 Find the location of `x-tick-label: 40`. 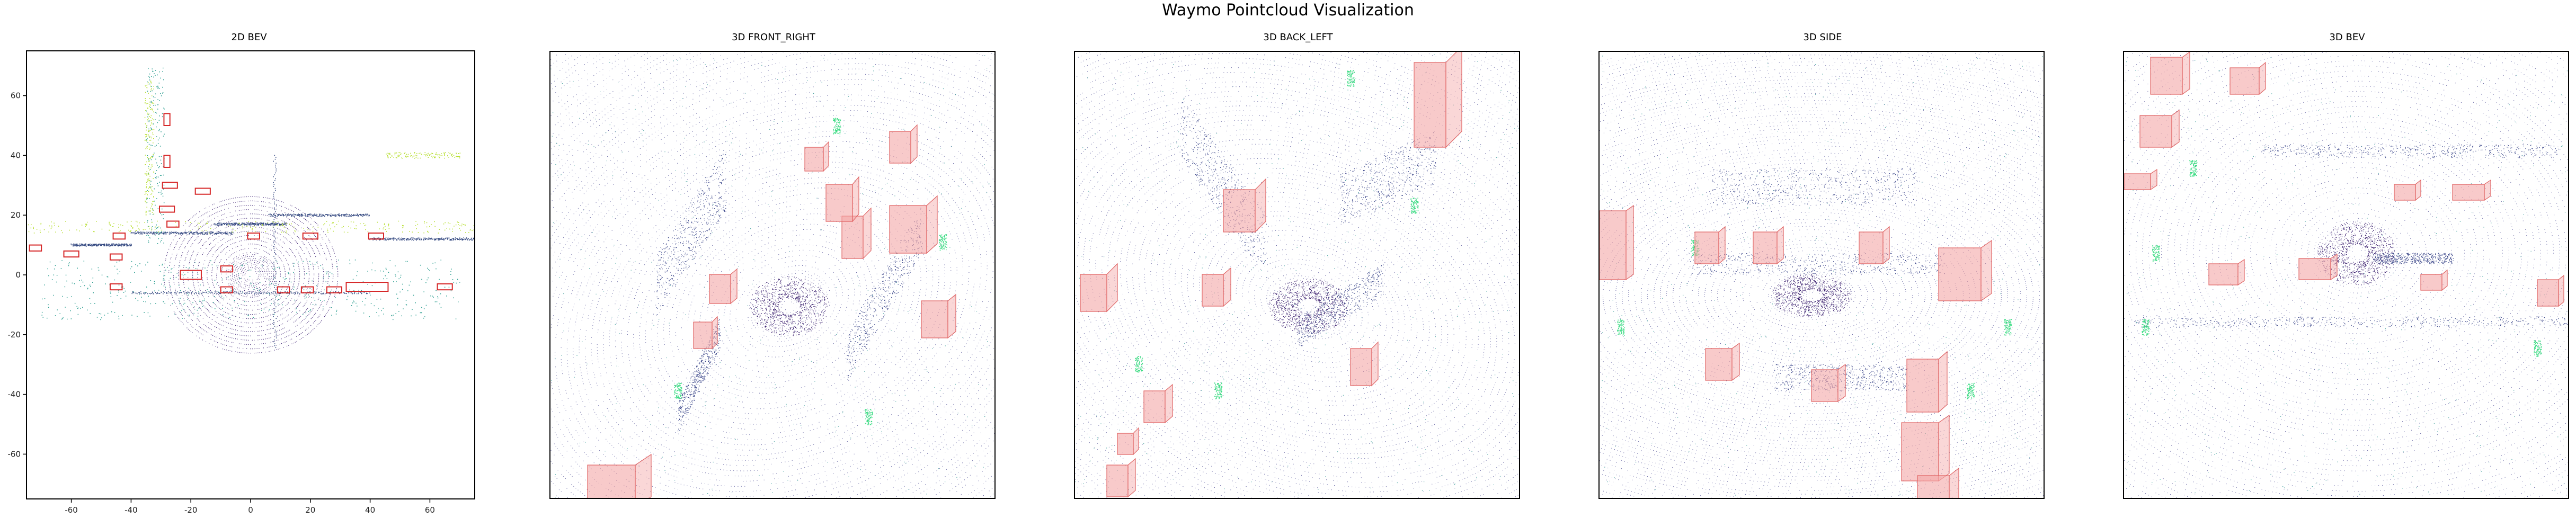

x-tick-label: 40 is located at coordinates (370, 510).